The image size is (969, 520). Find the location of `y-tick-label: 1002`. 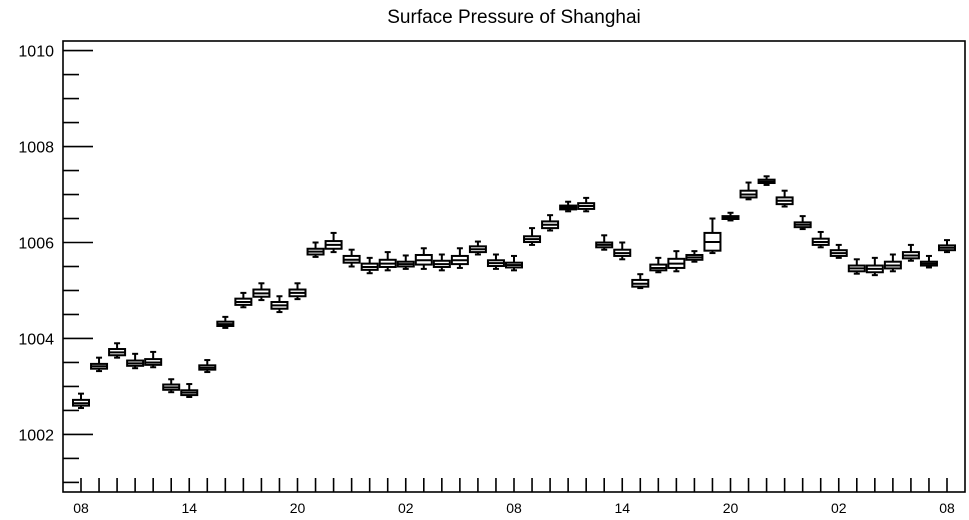

y-tick-label: 1002 is located at coordinates (36, 435).